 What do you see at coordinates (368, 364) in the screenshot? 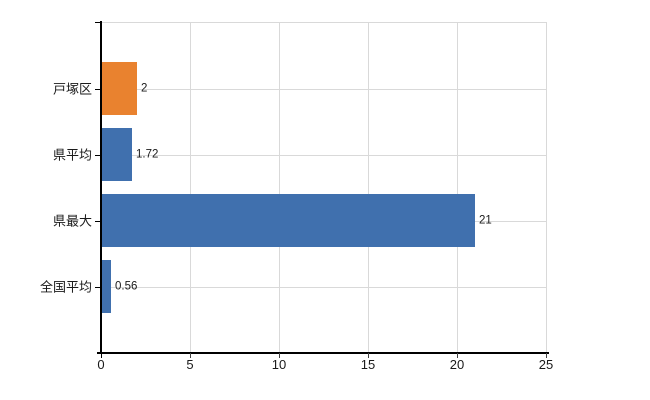
I see `x-tick-label: 15` at bounding box center [368, 364].